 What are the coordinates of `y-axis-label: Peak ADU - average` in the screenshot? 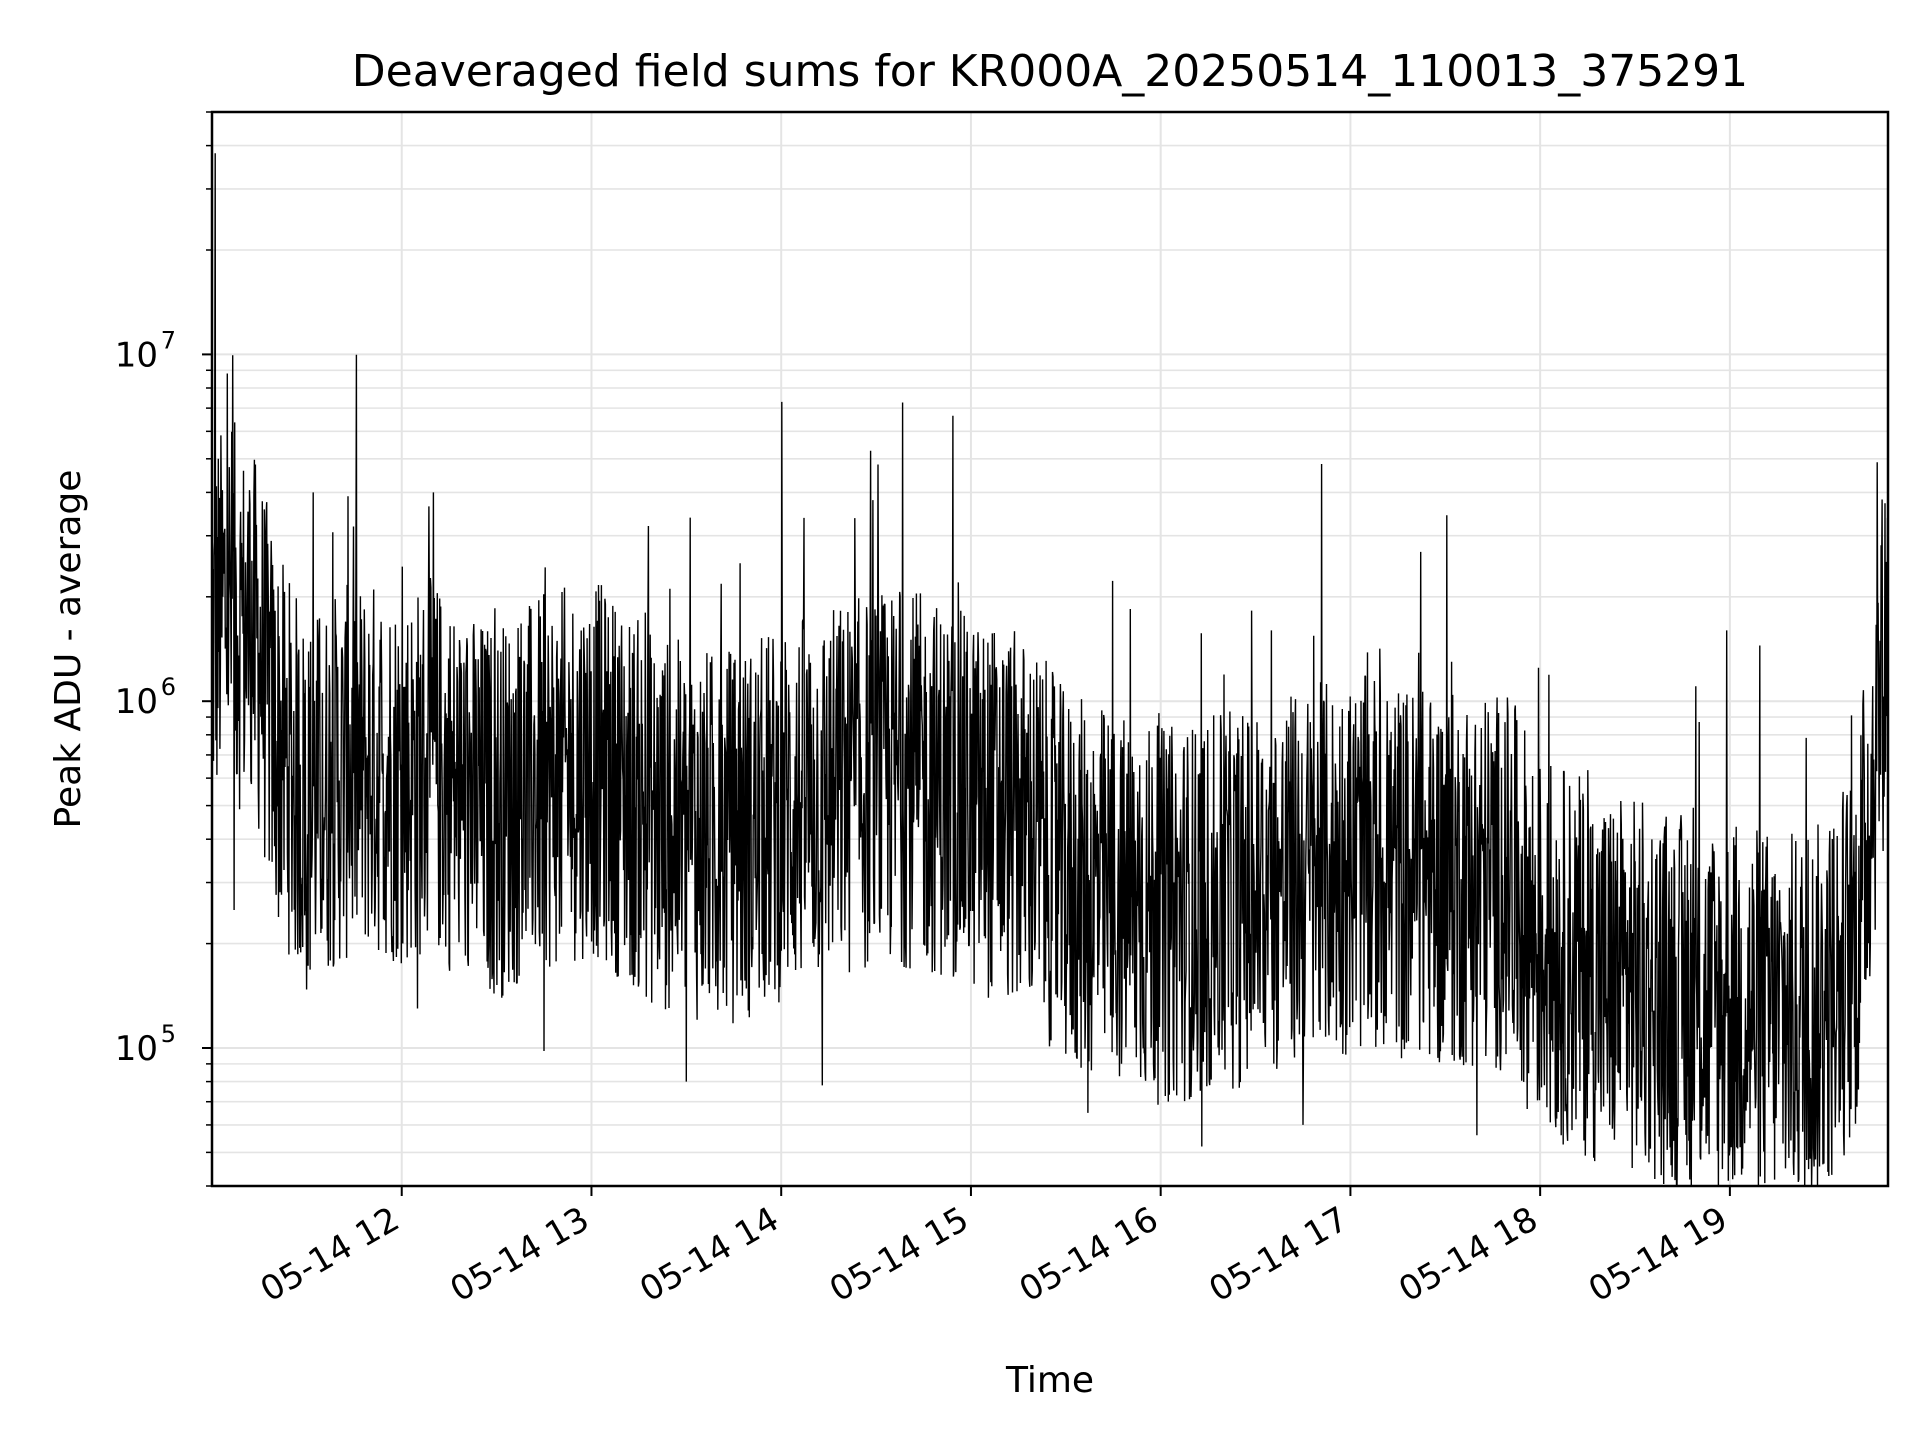 It's located at (68, 649).